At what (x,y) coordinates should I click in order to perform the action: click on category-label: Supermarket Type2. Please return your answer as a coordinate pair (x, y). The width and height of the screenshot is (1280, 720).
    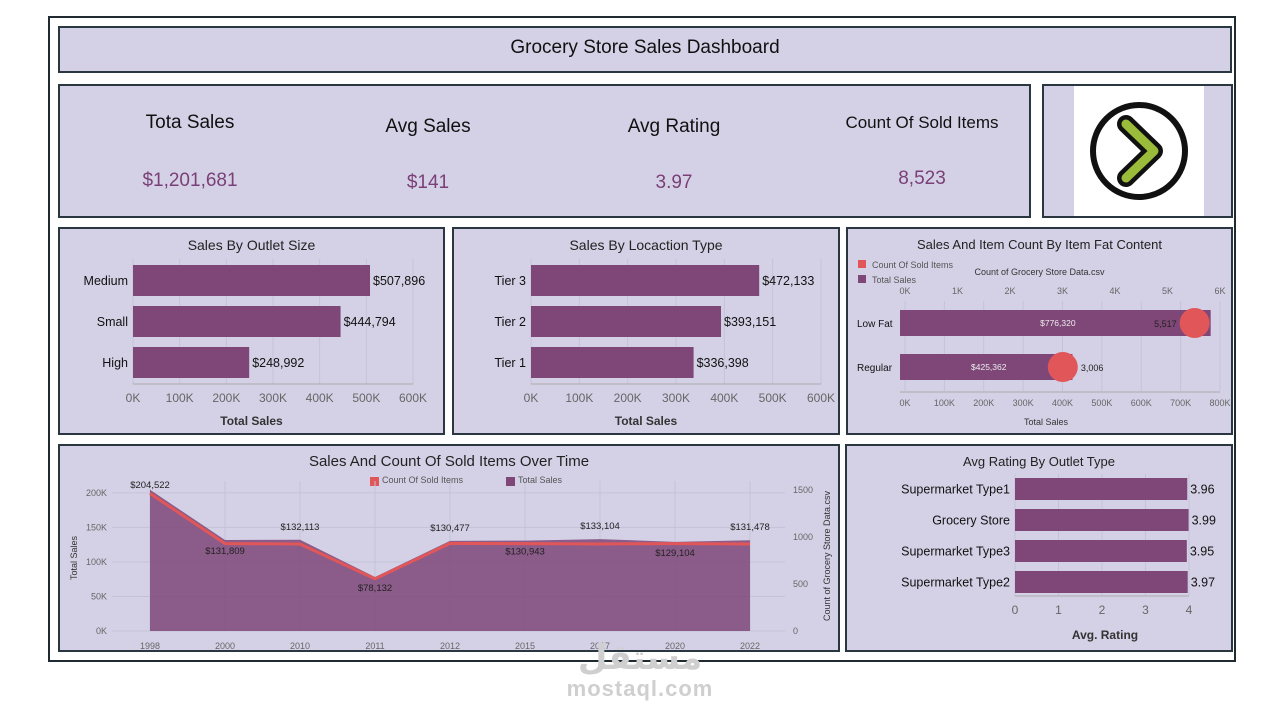
    Looking at the image, I should click on (955, 583).